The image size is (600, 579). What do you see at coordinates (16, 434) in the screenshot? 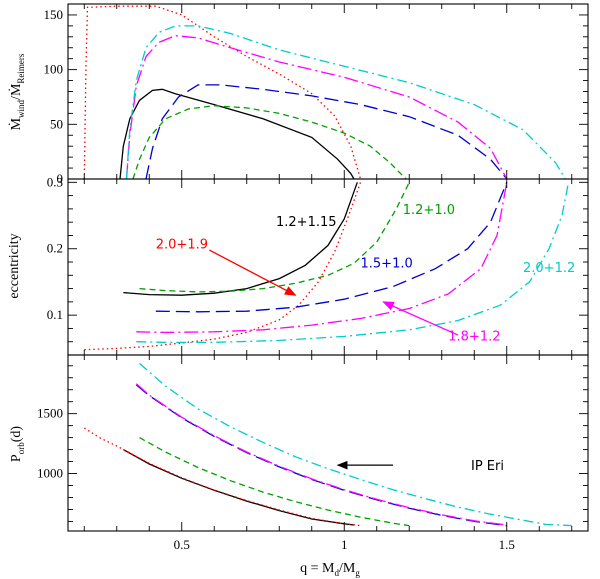
I see `bottom-ylabel-unit: (d)` at bounding box center [16, 434].